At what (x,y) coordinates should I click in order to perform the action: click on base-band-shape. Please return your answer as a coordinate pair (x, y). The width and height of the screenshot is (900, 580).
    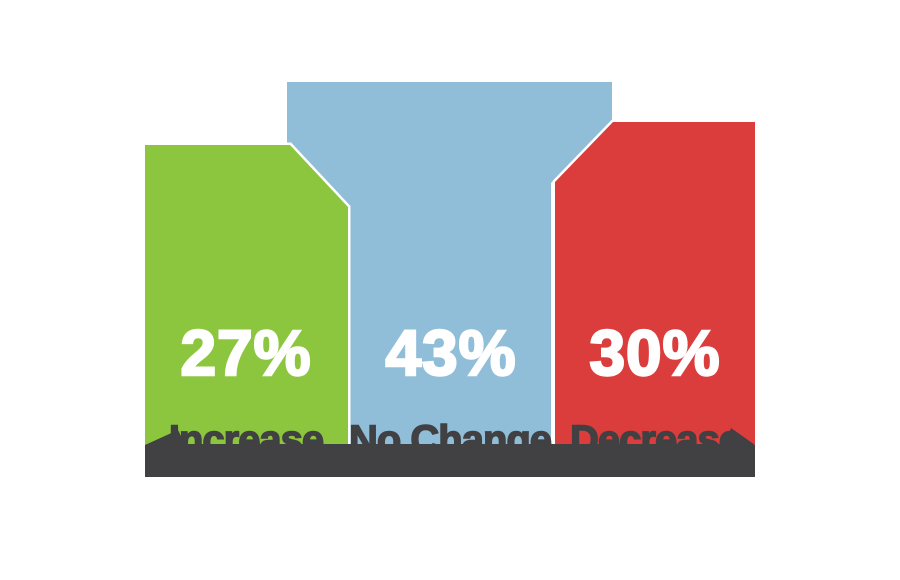
    Looking at the image, I should click on (450, 452).